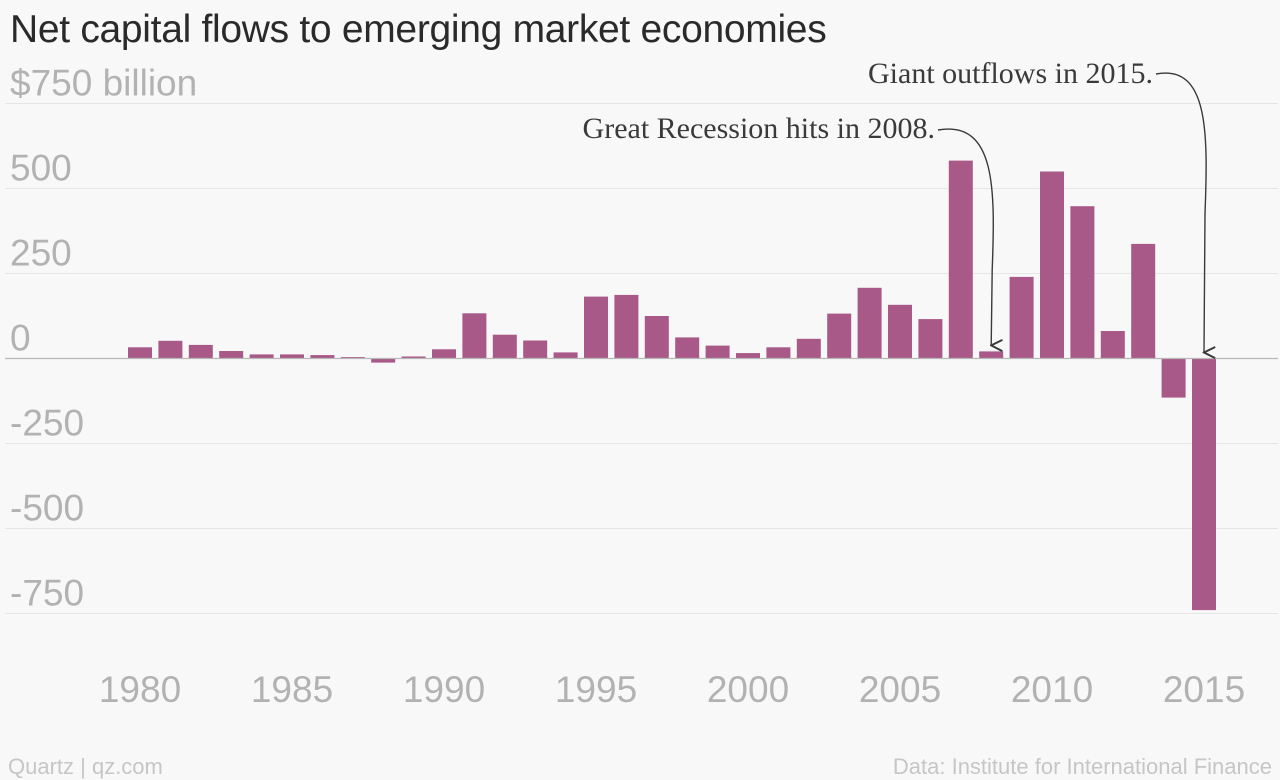  Describe the element at coordinates (85, 766) in the screenshot. I see `footer-source-brand: Quartz | qz.com` at that location.